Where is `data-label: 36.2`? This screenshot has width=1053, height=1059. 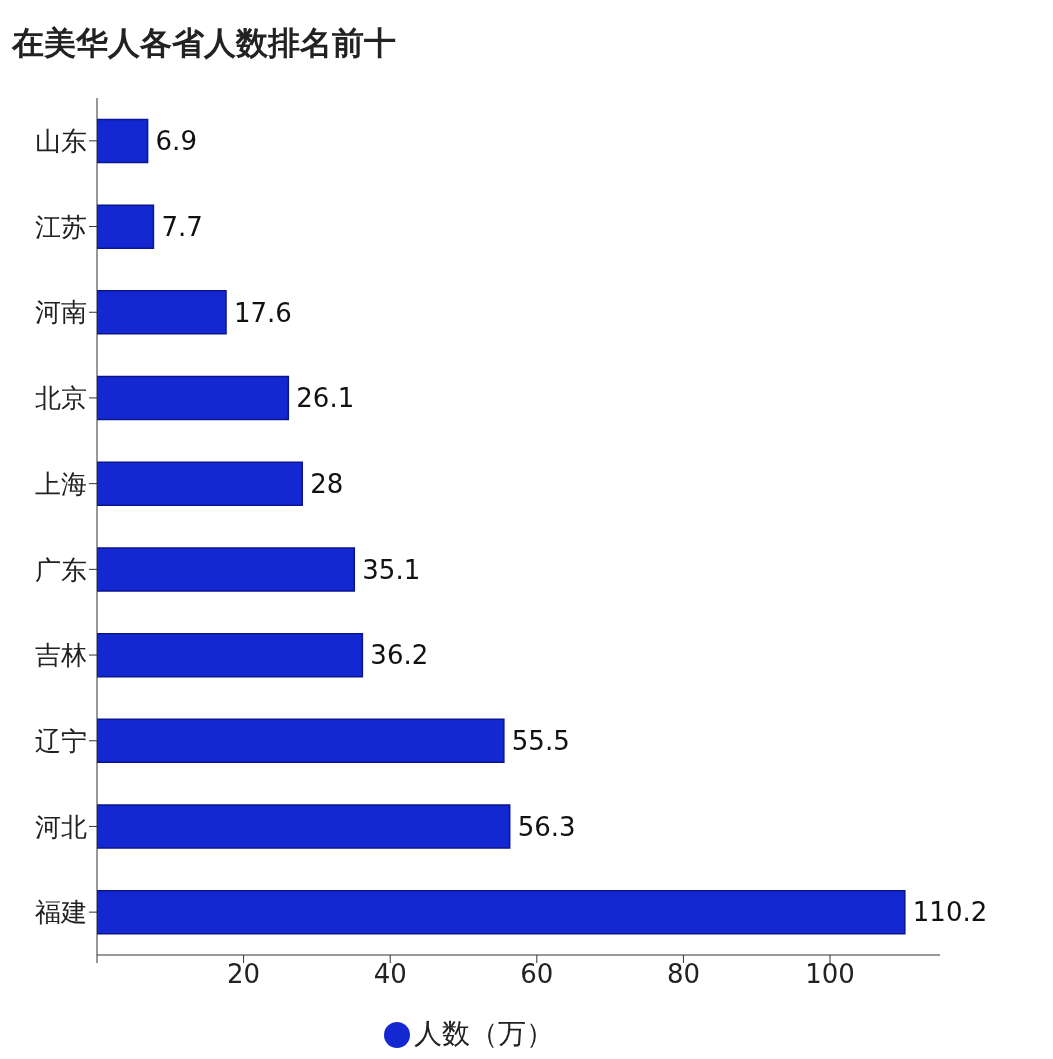
data-label: 36.2 is located at coordinates (399, 655).